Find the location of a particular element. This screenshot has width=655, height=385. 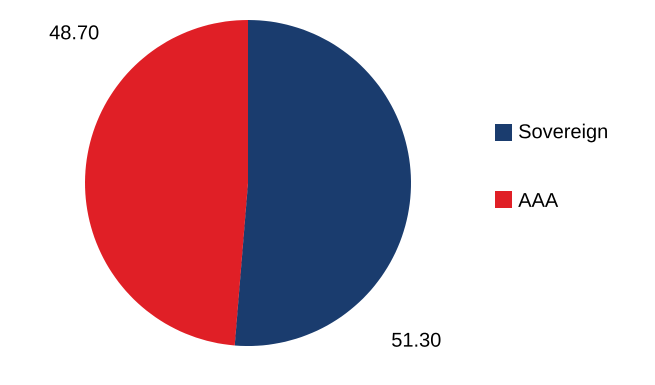

legend-label: AAA is located at coordinates (538, 200).